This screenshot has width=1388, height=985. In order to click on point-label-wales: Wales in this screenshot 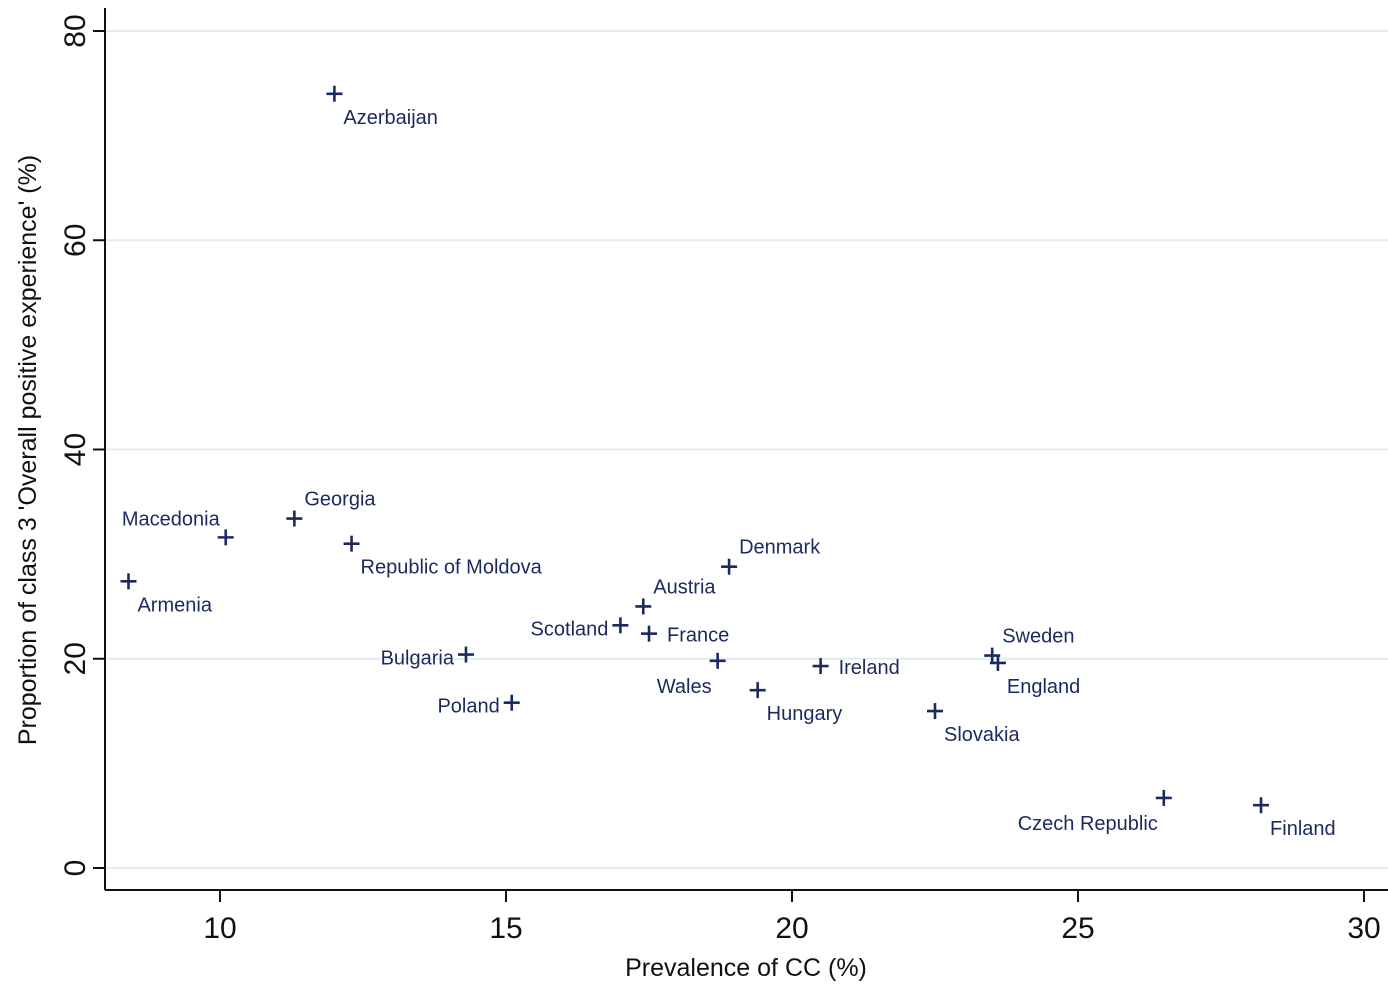, I will do `click(684, 687)`.